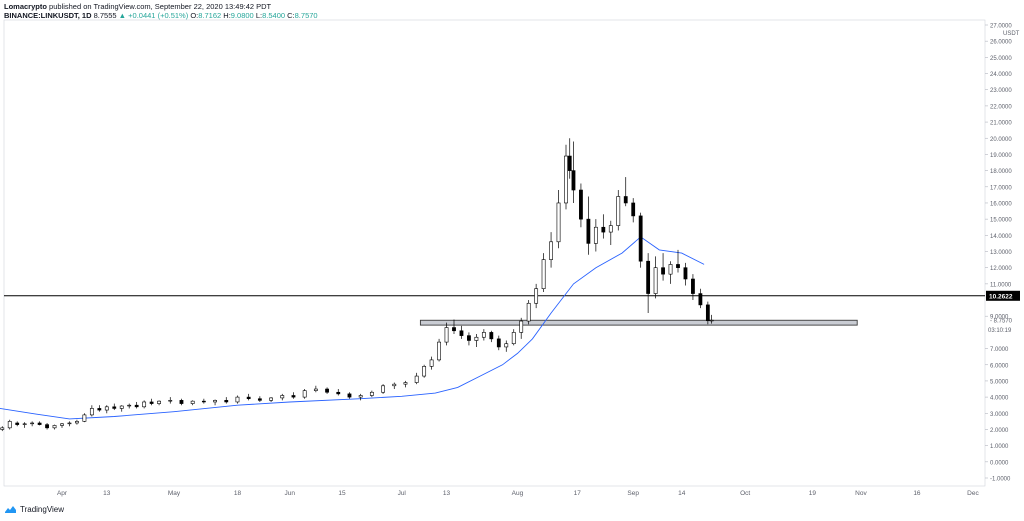 The width and height of the screenshot is (1024, 521). What do you see at coordinates (638, 322) in the screenshot?
I see `support-zone` at bounding box center [638, 322].